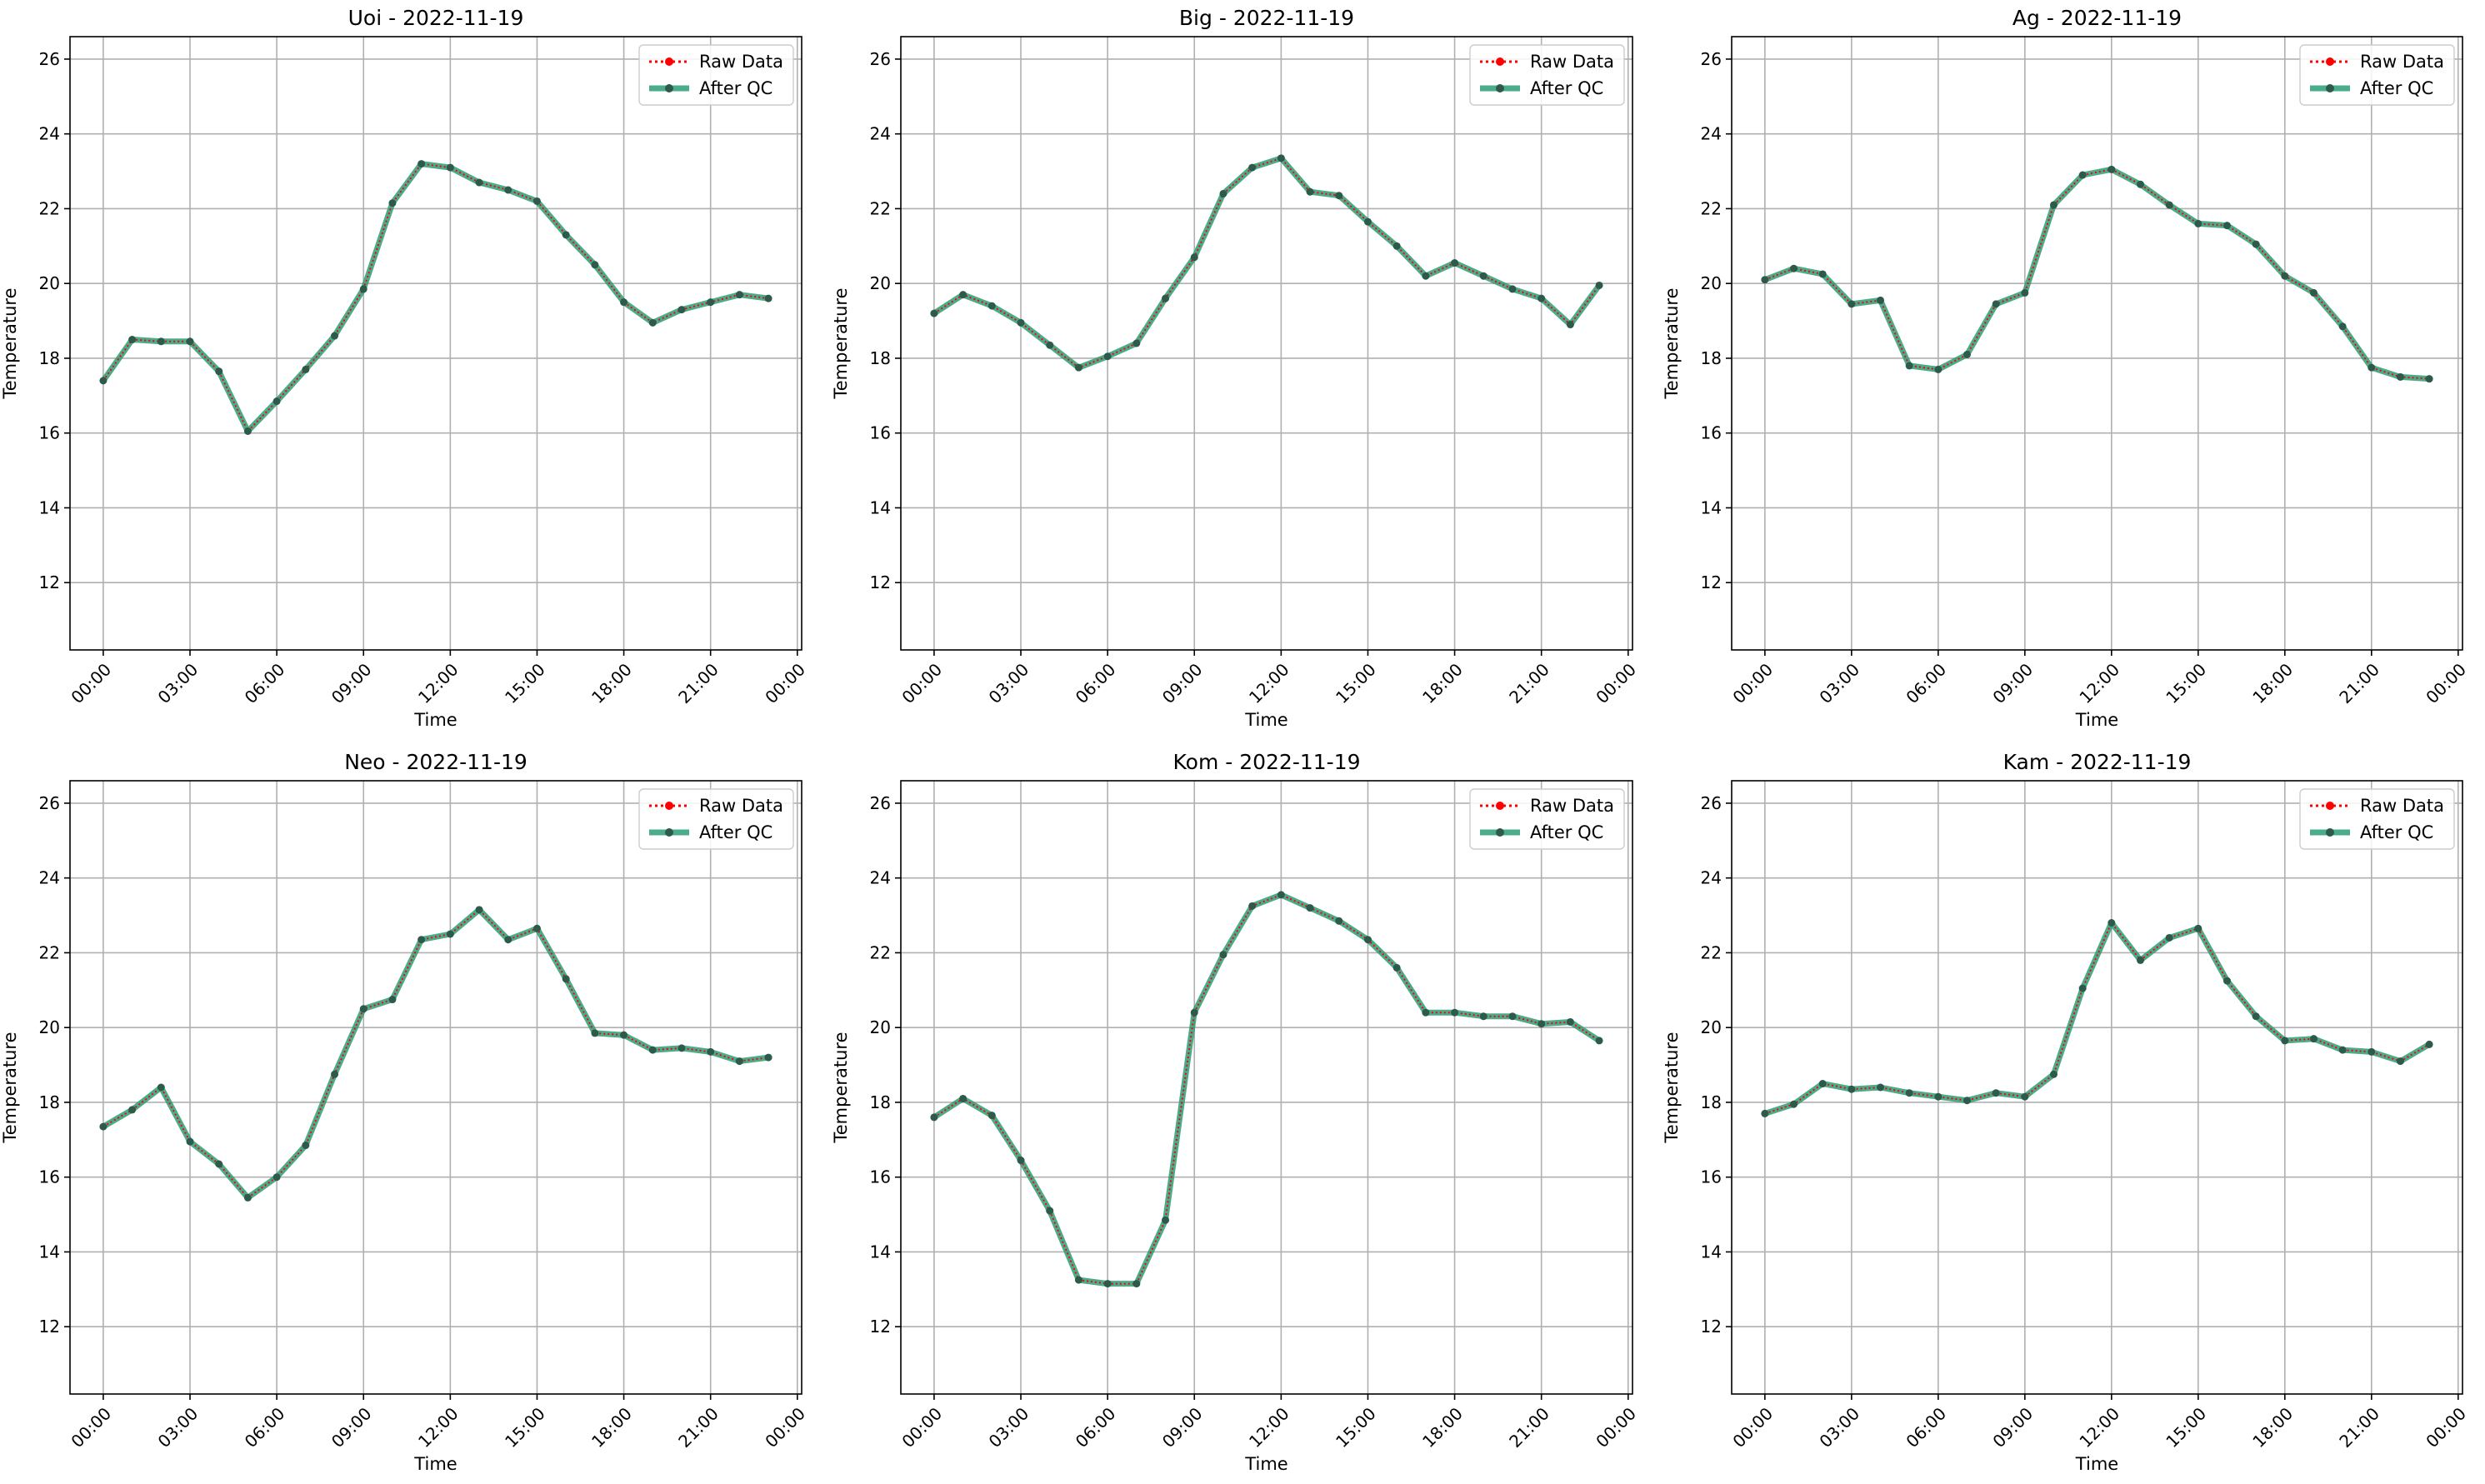 Image resolution: width=2485 pixels, height=1484 pixels. Describe the element at coordinates (880, 59) in the screenshot. I see `y-tick-label: 26` at that location.